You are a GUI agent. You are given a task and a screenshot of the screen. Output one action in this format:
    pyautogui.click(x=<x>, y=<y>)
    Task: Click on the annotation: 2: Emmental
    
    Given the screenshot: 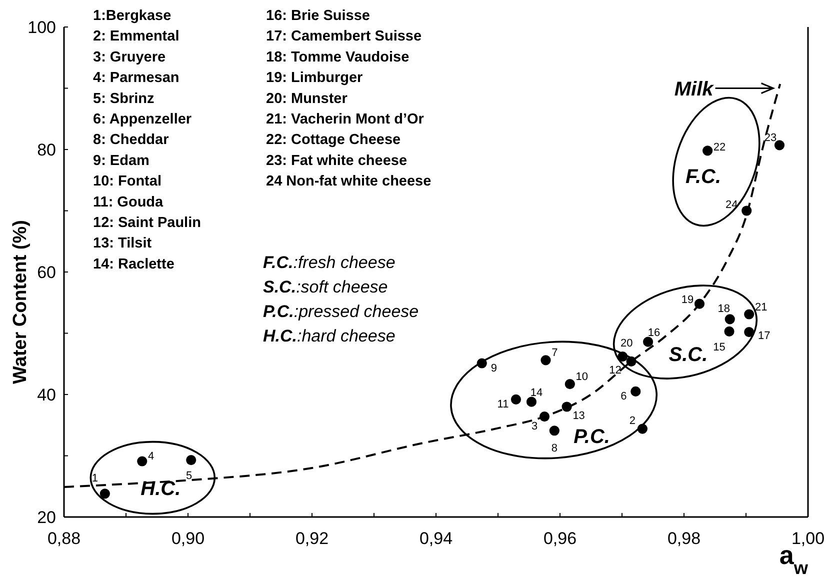 What is the action you would take?
    pyautogui.click(x=136, y=36)
    